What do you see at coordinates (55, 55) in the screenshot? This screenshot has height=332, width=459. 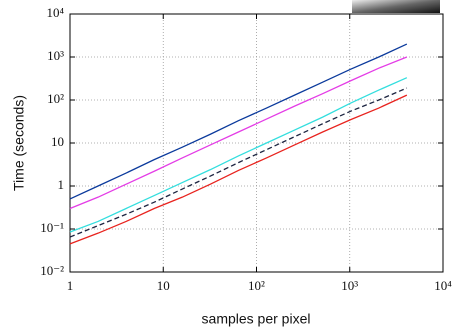 I see `y-tick-label: 10³` at bounding box center [55, 55].